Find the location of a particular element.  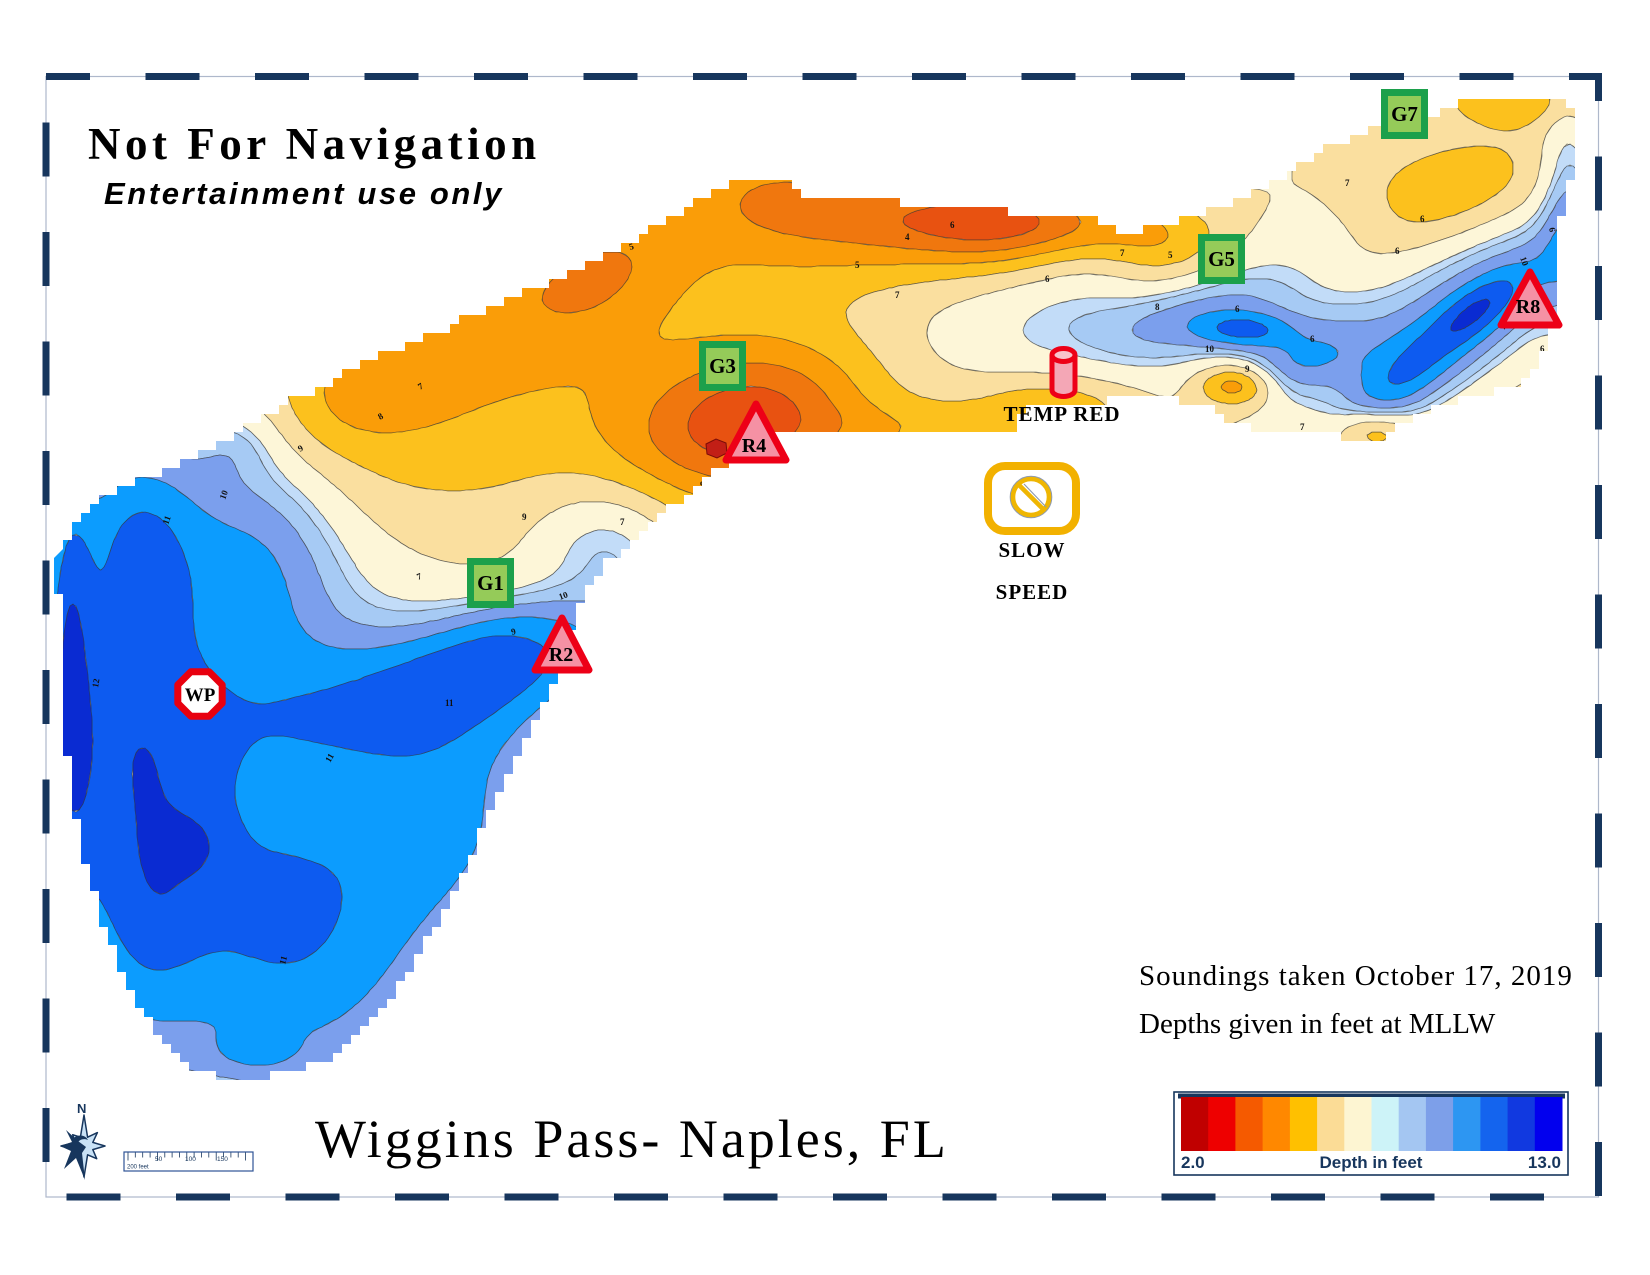

svg-text: G7 is located at coordinates (1404, 114).